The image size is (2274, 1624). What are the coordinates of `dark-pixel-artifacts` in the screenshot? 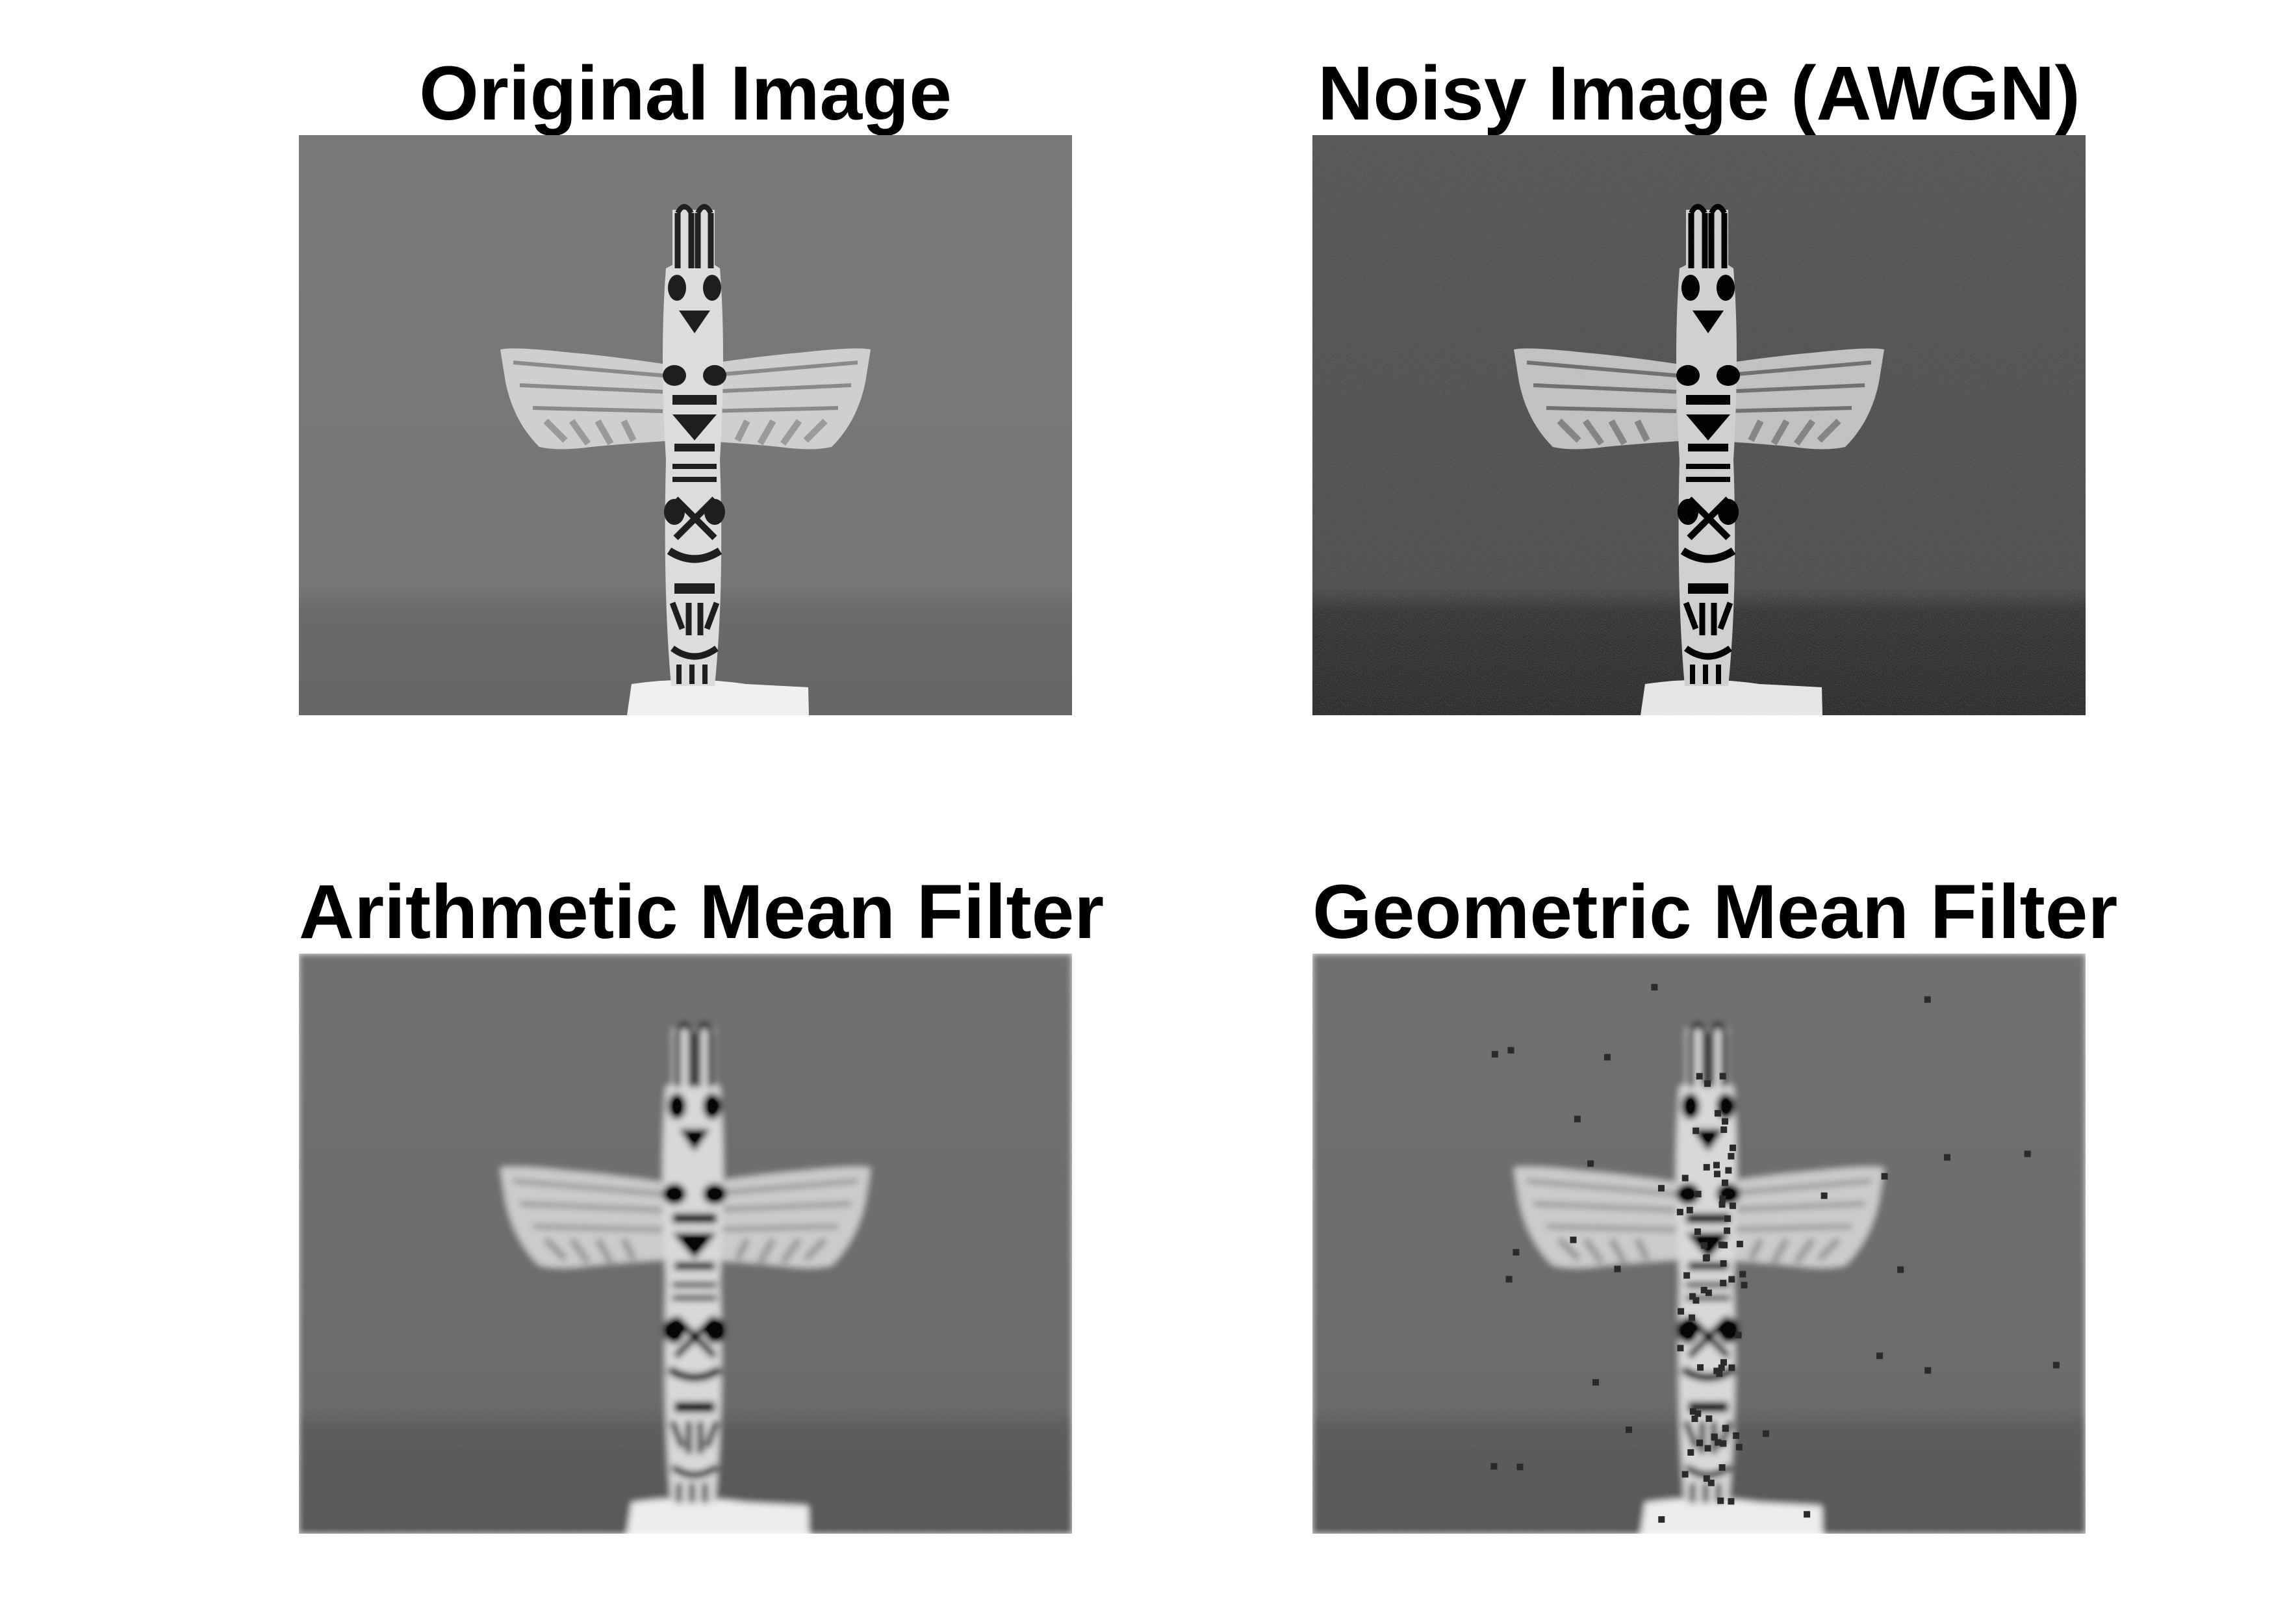 It's located at (1775, 1253).